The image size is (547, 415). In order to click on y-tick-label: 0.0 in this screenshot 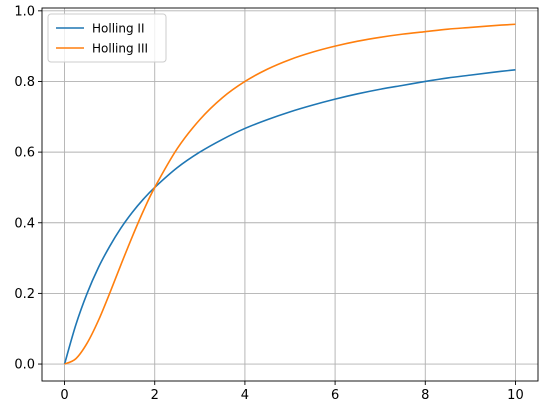, I will do `click(24, 365)`.